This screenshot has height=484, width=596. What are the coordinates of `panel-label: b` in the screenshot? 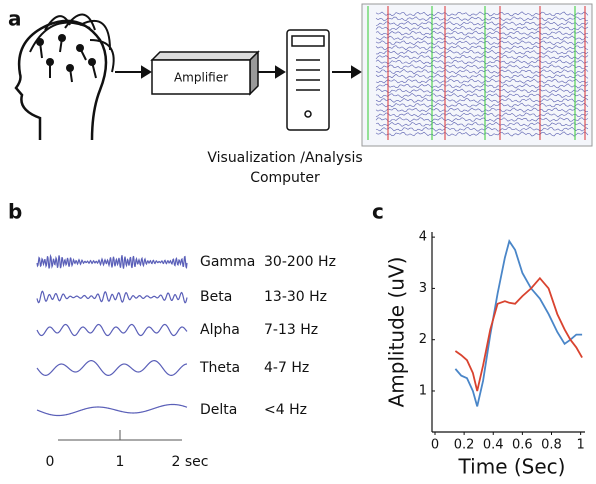 It's located at (15, 212).